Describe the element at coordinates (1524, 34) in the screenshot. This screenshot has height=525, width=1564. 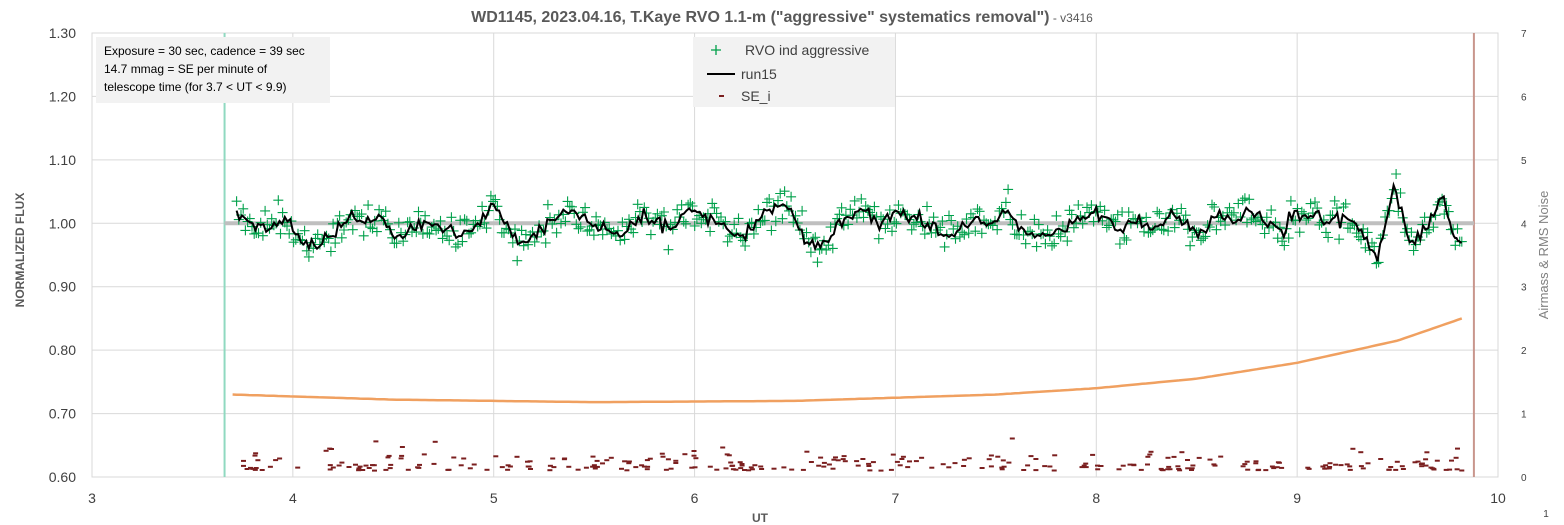
I see `right-tick-label: 7` at that location.